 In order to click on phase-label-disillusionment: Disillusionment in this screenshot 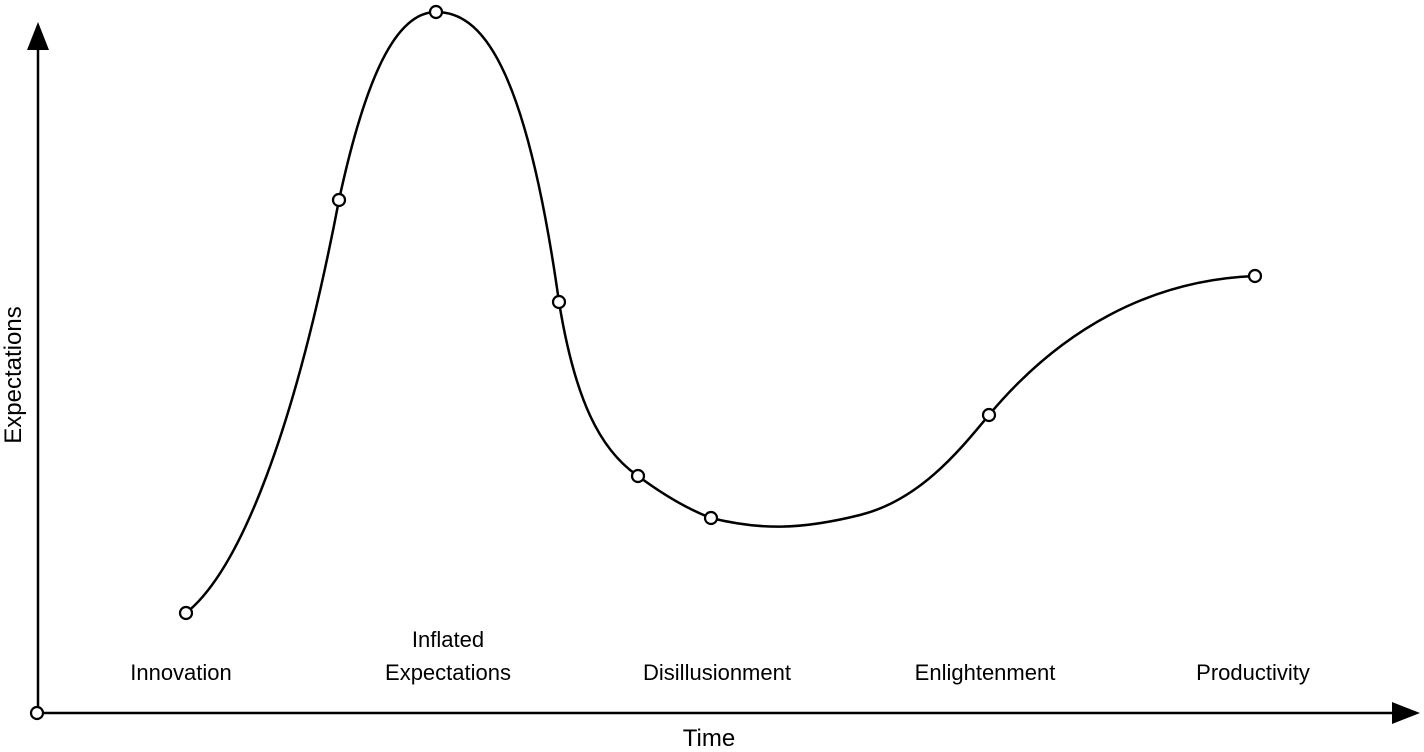, I will do `click(717, 672)`.